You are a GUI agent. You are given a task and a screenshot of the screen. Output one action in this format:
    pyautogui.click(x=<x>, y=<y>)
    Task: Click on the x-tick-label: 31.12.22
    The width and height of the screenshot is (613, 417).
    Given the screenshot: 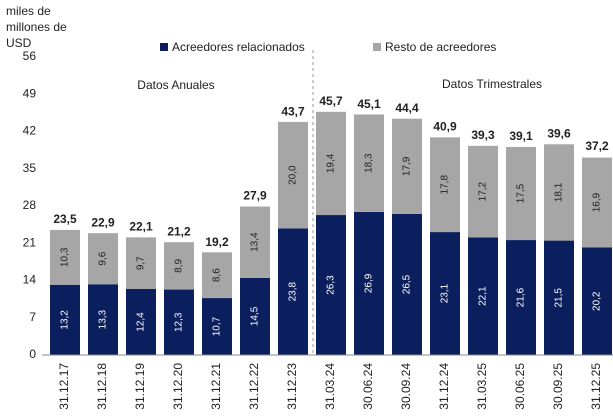 What is the action you would take?
    pyautogui.click(x=254, y=386)
    